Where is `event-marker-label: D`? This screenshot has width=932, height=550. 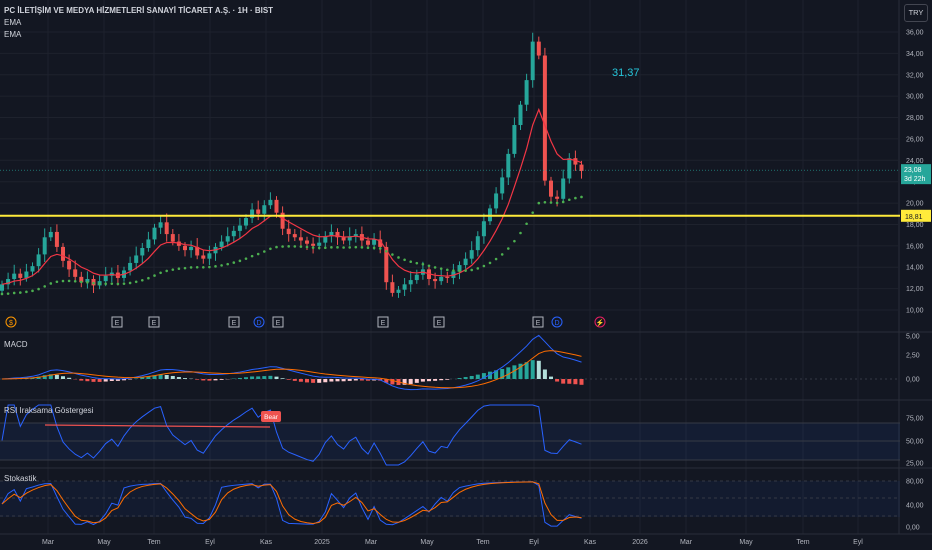 event-marker-label: D is located at coordinates (556, 323).